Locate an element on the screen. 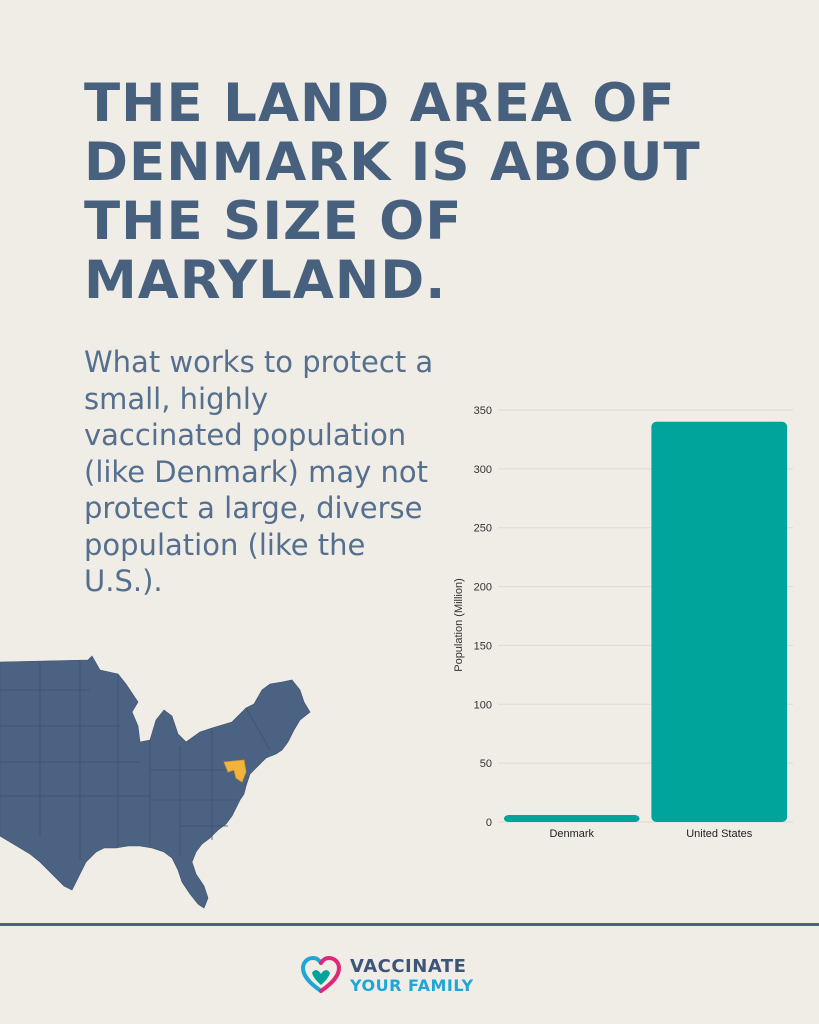 Image resolution: width=819 pixels, height=1024 pixels. vaccinate-your-family-logo: VACCINATE YOUR FAMILY is located at coordinates (420, 976).